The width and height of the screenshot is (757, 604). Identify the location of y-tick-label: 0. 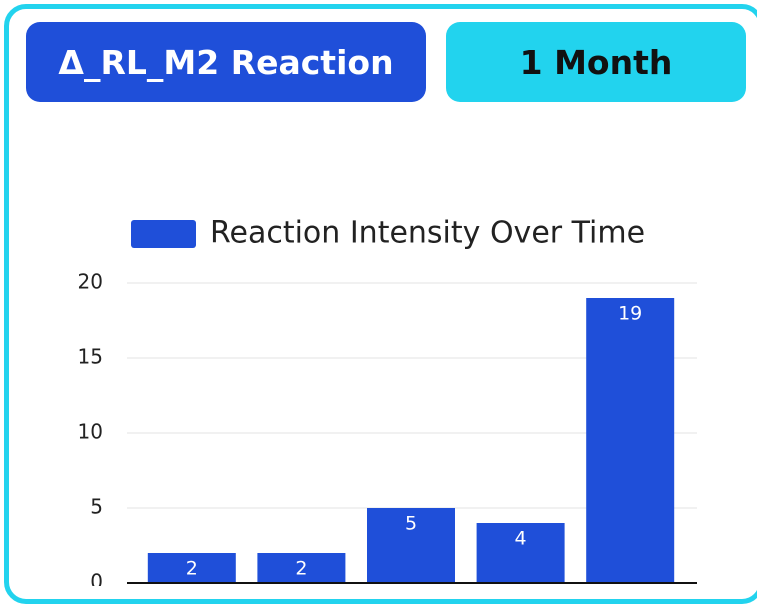
(96, 578).